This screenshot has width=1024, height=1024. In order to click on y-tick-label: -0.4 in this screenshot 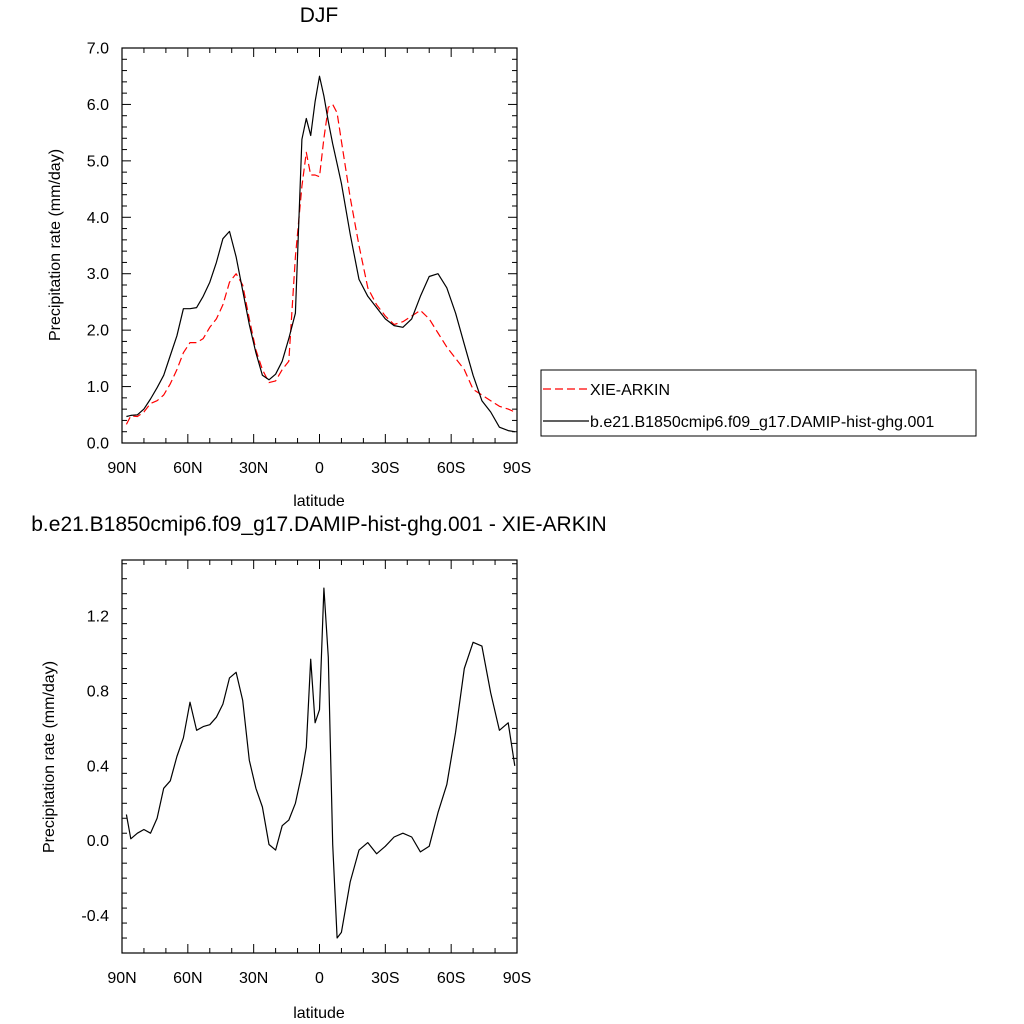, I will do `click(95, 916)`.